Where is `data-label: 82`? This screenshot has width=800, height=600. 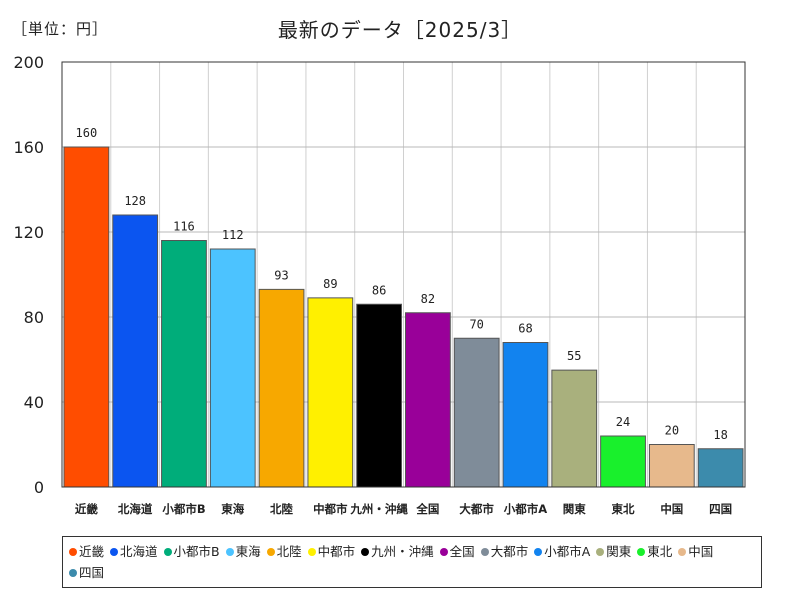 data-label: 82 is located at coordinates (428, 299).